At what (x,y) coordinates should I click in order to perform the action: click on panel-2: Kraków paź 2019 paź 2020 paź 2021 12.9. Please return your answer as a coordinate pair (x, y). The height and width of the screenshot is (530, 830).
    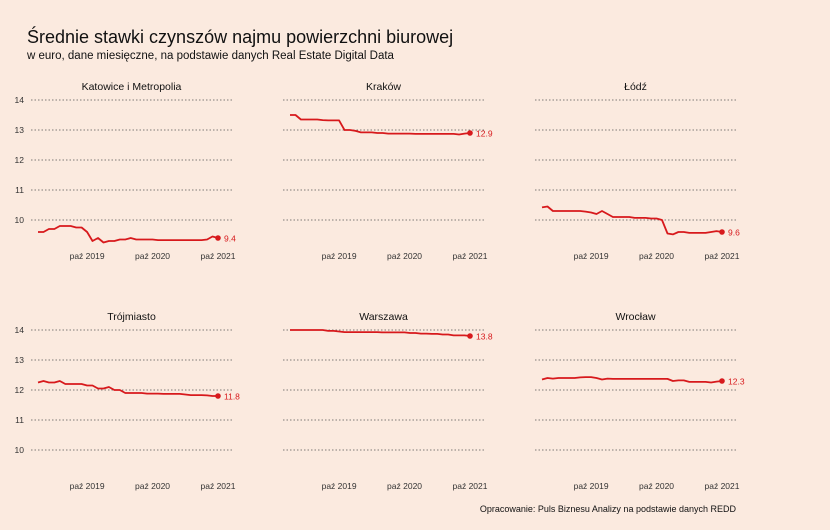
    Looking at the image, I should click on (388, 171).